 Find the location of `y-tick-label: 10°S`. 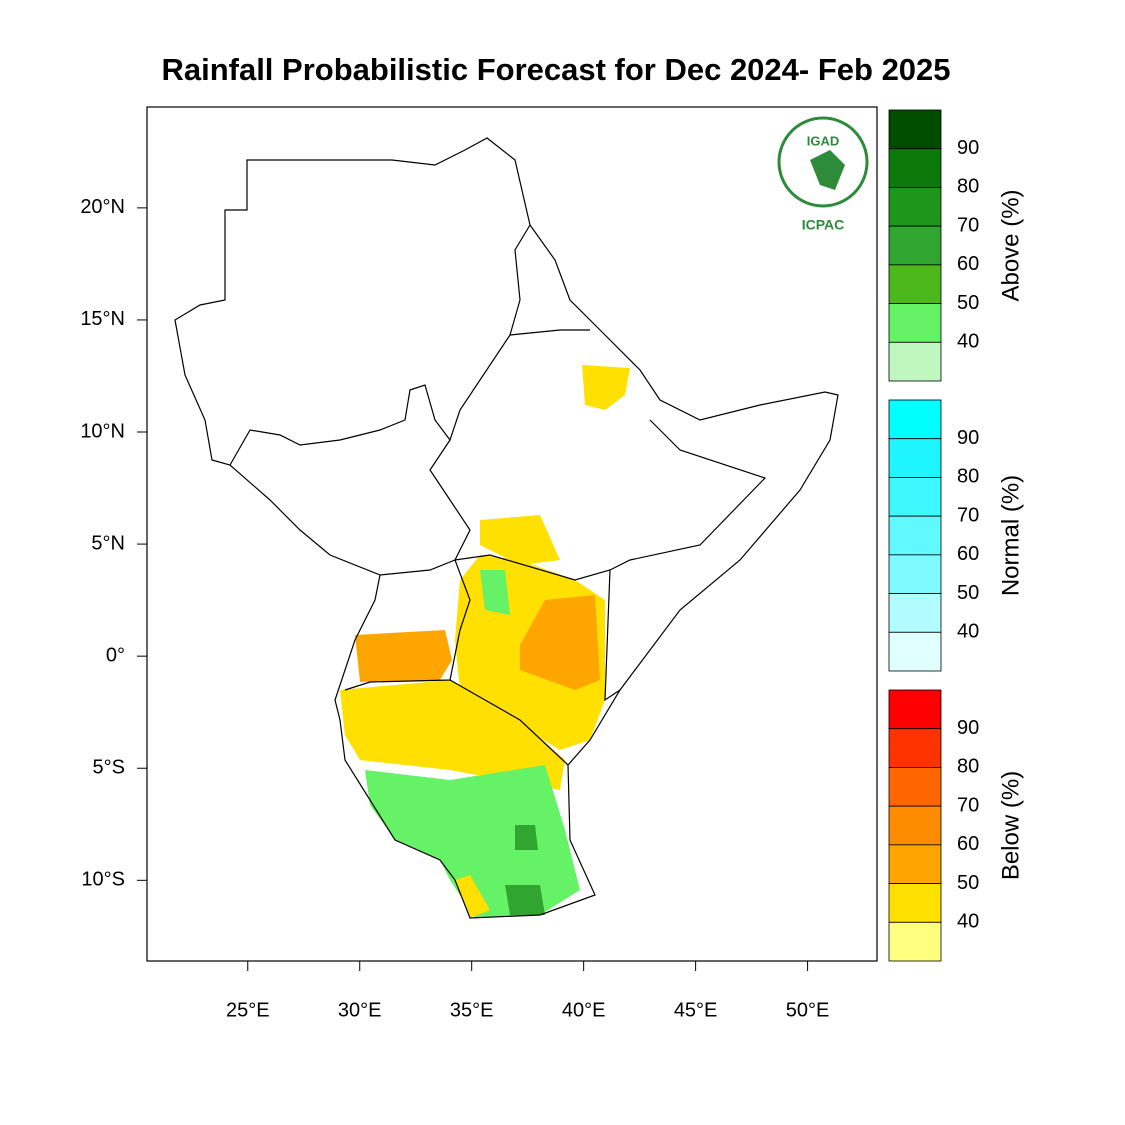

y-tick-label: 10°S is located at coordinates (103, 880).